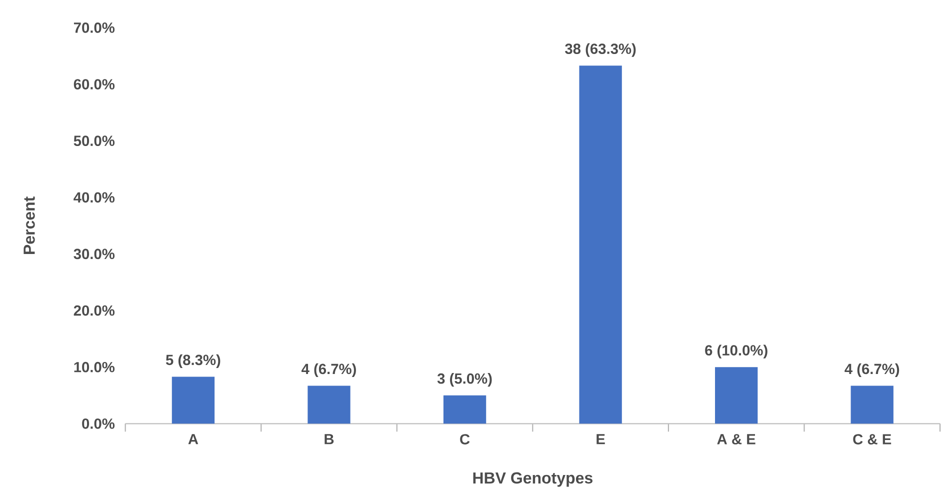  What do you see at coordinates (532, 479) in the screenshot?
I see `x-axis-title: HBV Genotypes` at bounding box center [532, 479].